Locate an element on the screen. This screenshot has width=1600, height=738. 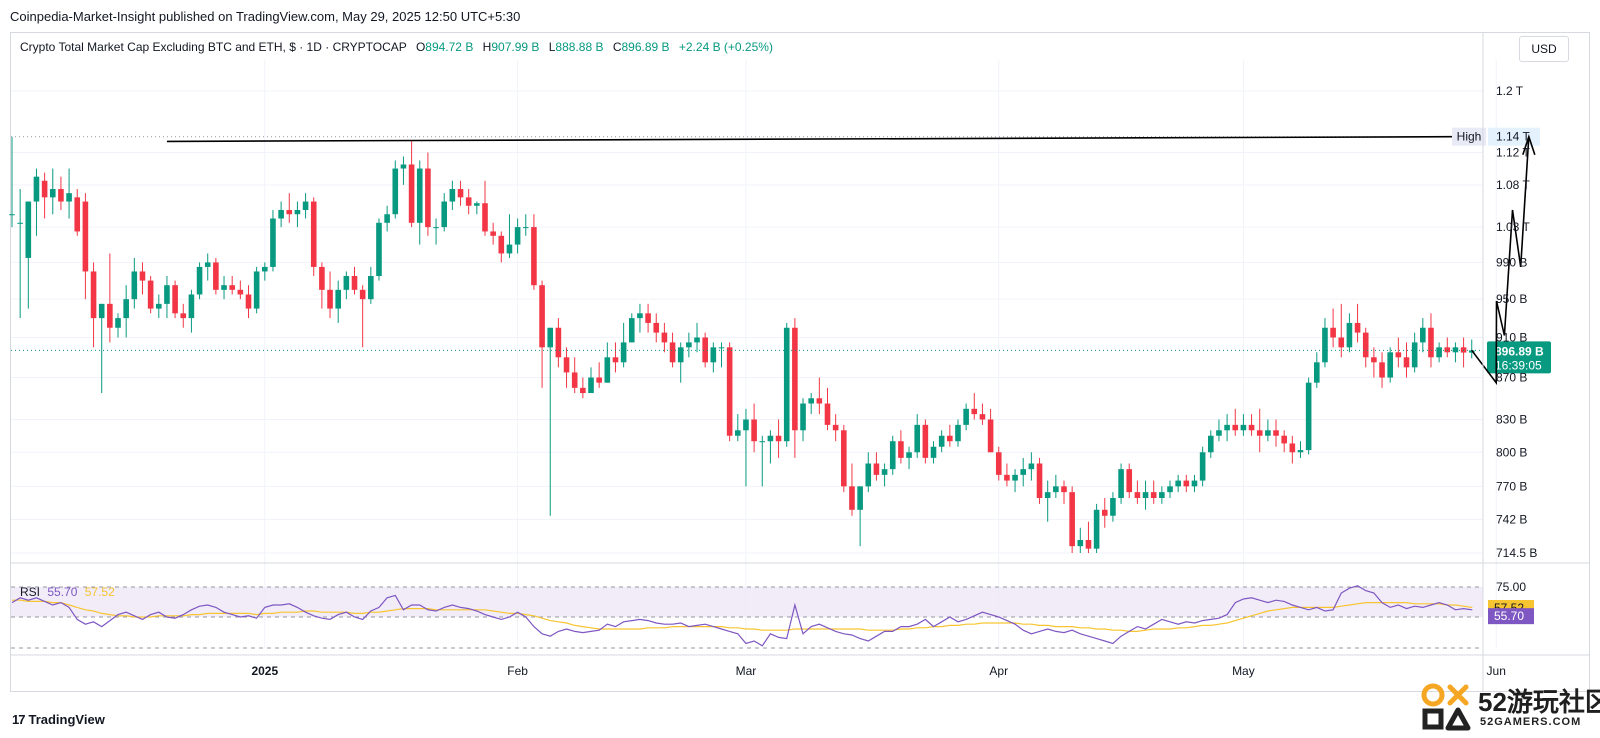
watermark-title: 52游玩社区 is located at coordinates (1539, 702).